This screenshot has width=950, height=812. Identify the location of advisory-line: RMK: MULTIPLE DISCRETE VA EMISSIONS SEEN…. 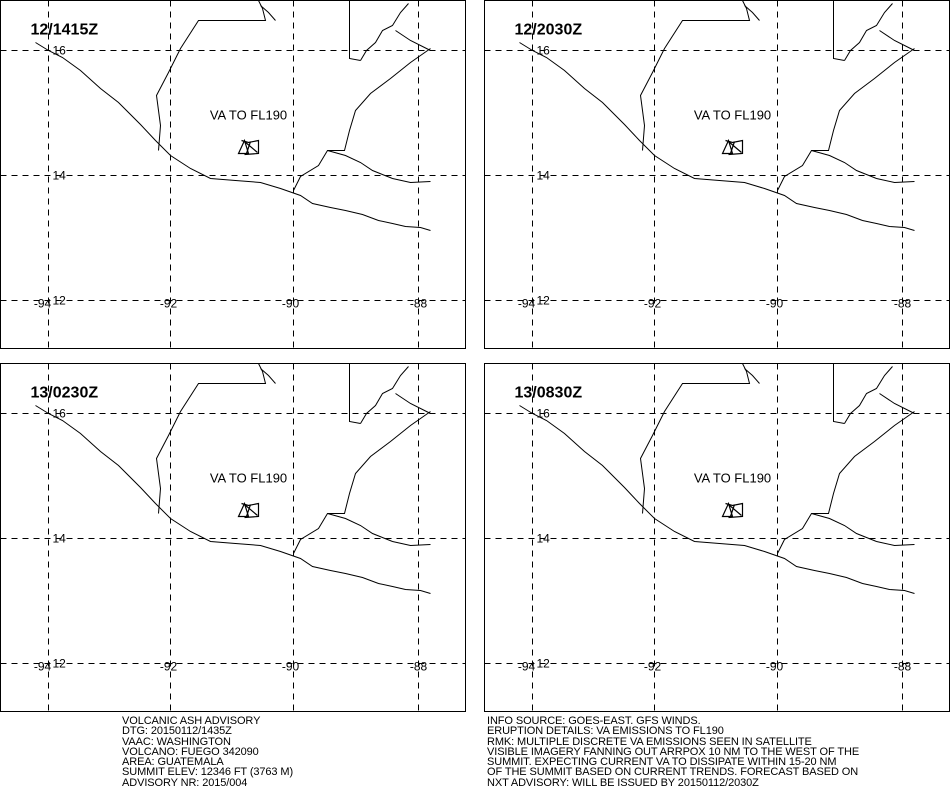
(649, 741).